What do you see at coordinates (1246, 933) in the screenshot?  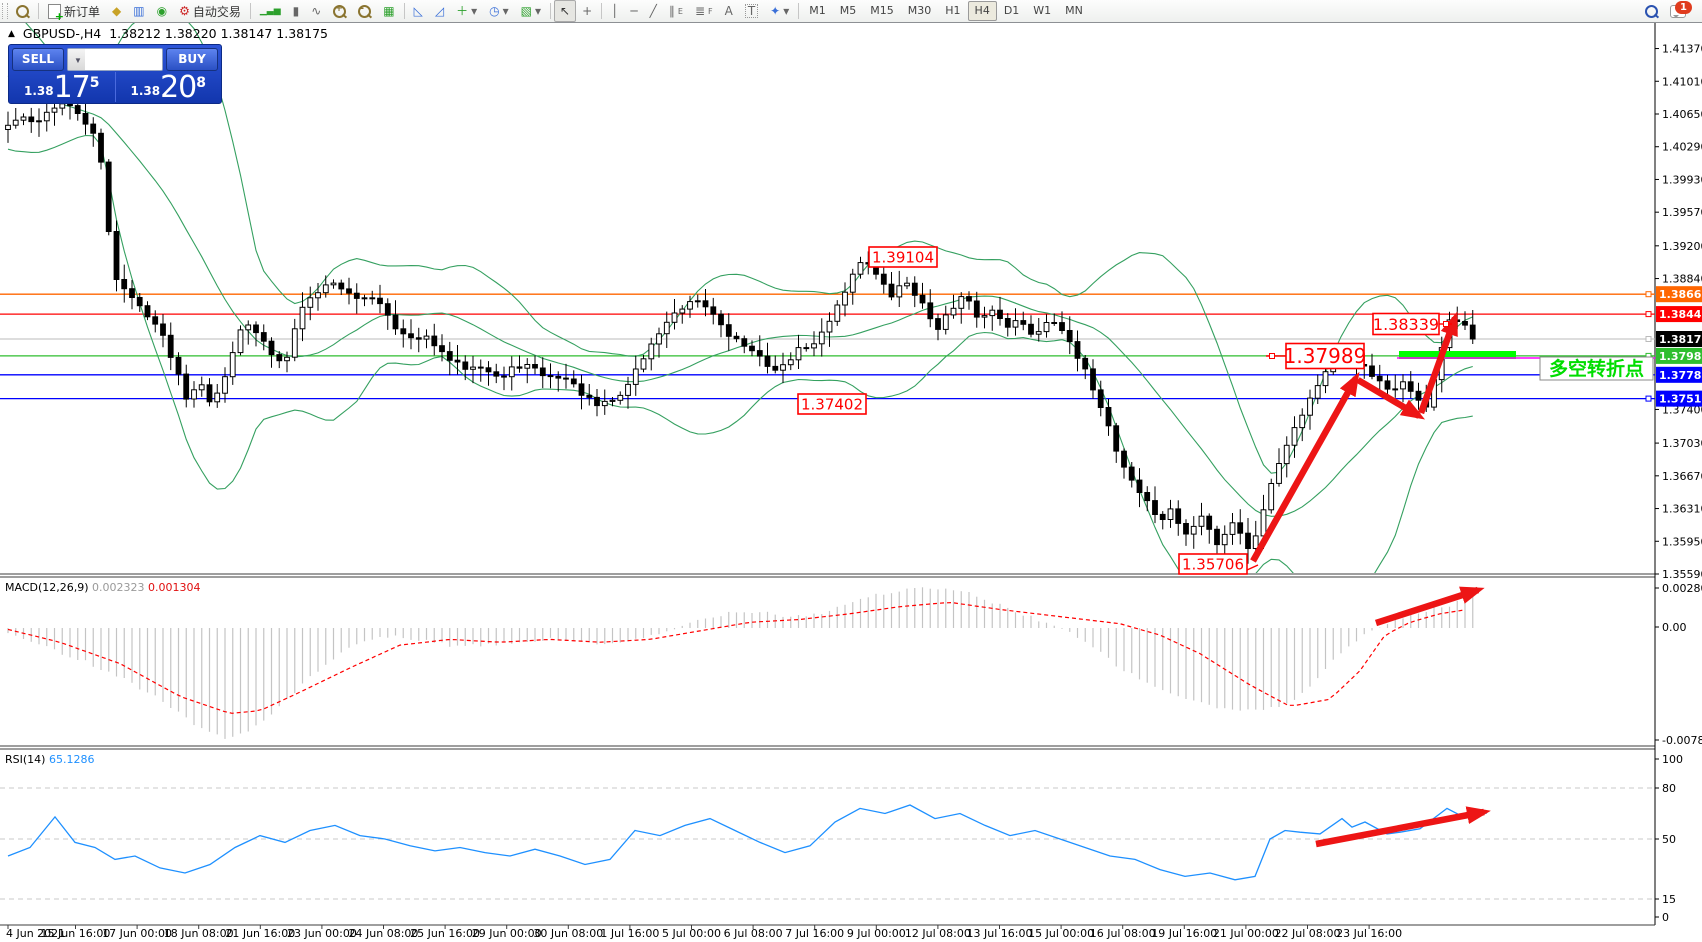 I see `svg-text: 21 Jul 00:00` at bounding box center [1246, 933].